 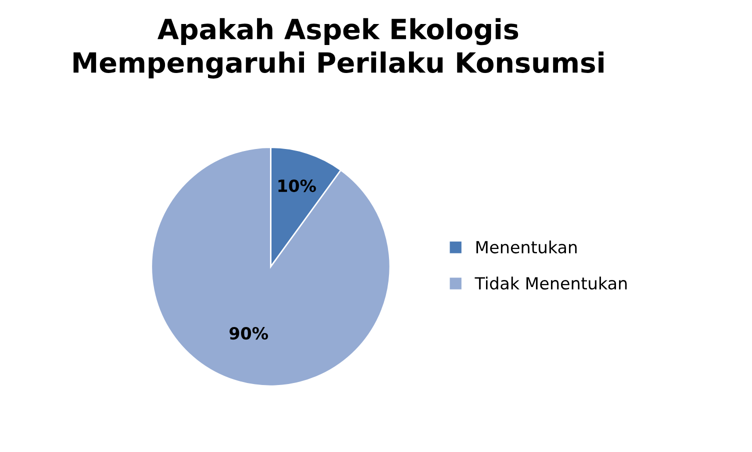 What do you see at coordinates (339, 48) in the screenshot?
I see `chart-title: Apakah Aspek Ekologis Mempengaruhi Perilaku Konsumsi` at bounding box center [339, 48].